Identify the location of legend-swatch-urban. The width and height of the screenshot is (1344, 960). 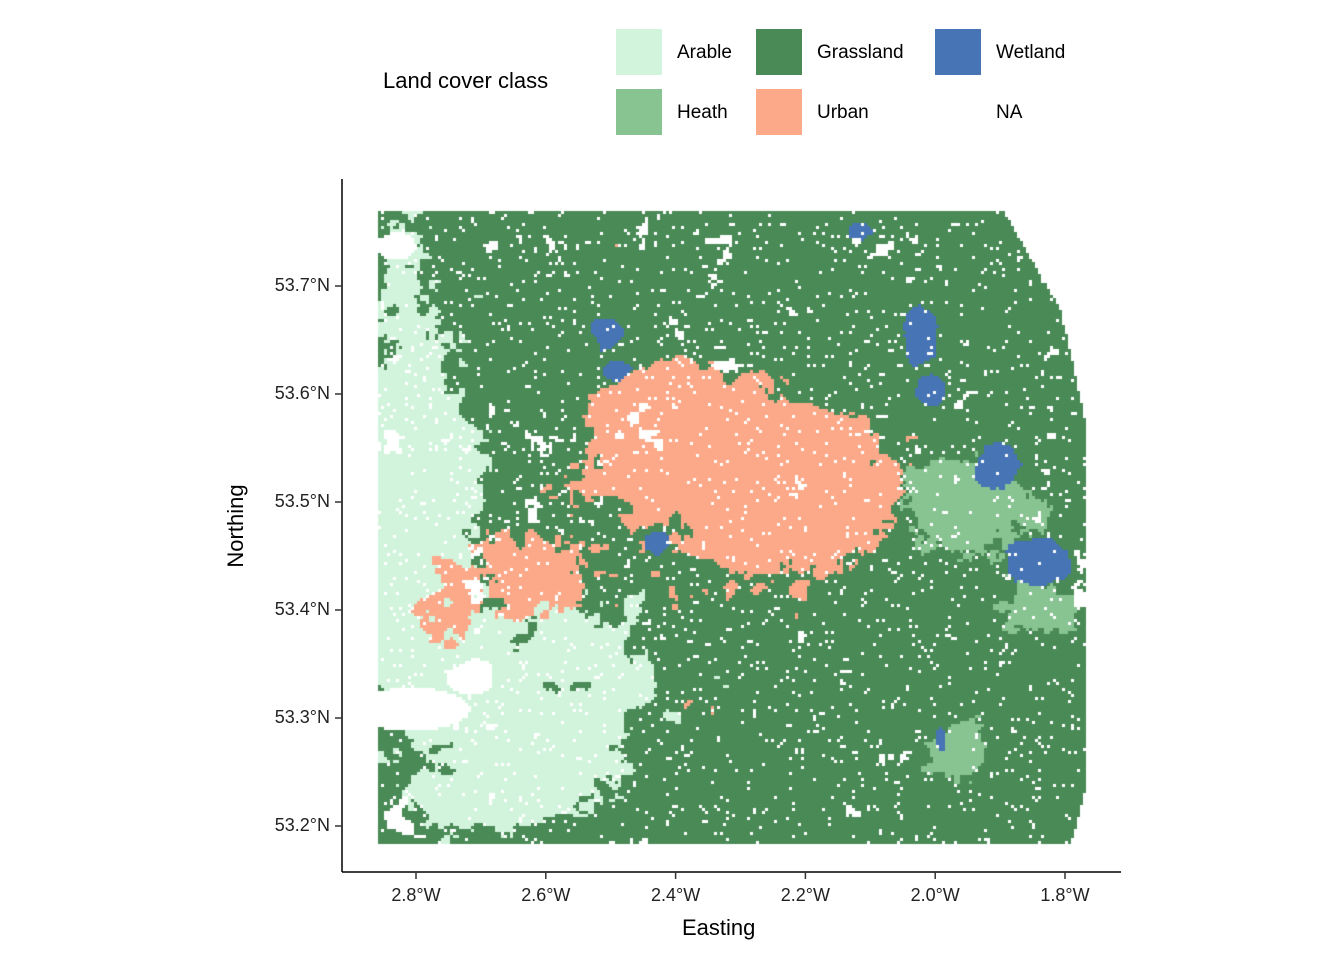
(779, 112).